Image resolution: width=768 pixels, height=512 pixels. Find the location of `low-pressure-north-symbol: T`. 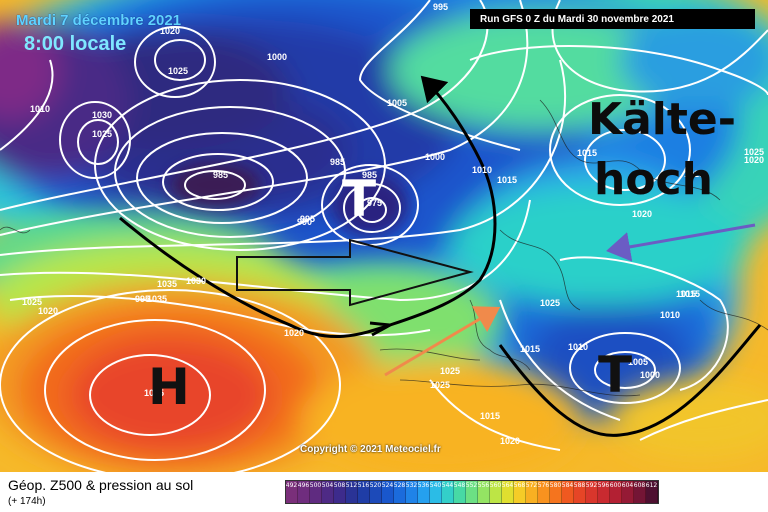

low-pressure-north-symbol: T is located at coordinates (359, 199).